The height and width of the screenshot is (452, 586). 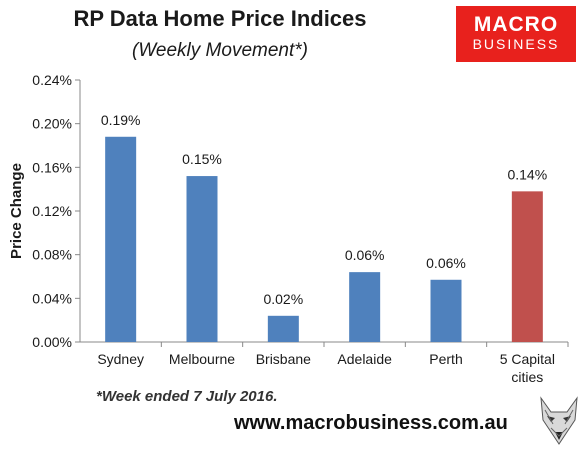 What do you see at coordinates (52, 342) in the screenshot?
I see `y-tick-label: 0.00%` at bounding box center [52, 342].